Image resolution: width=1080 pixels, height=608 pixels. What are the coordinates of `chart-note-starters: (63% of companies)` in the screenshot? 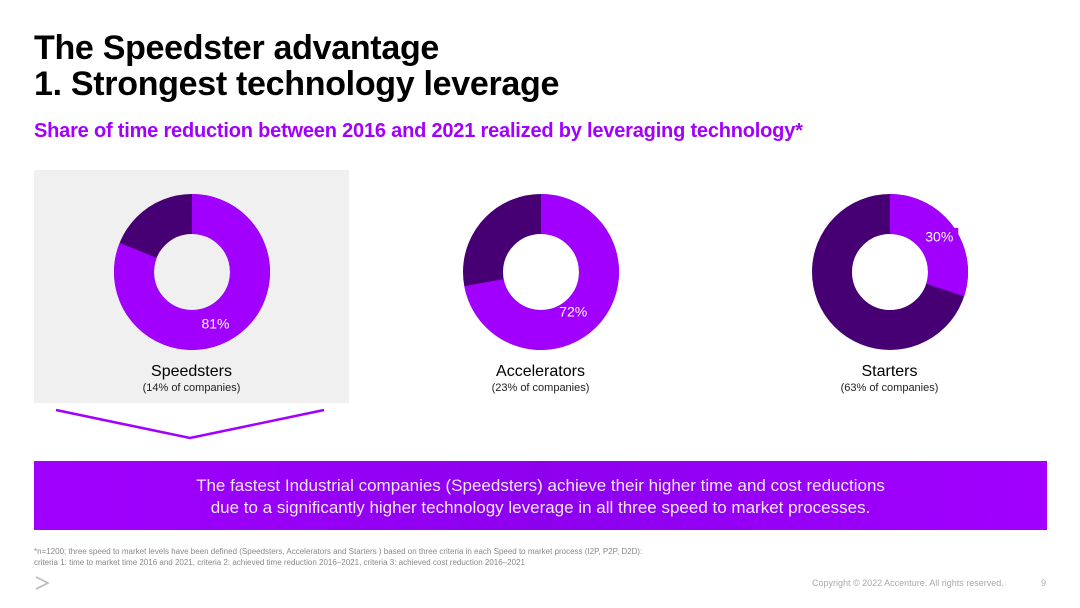 It's located at (889, 388).